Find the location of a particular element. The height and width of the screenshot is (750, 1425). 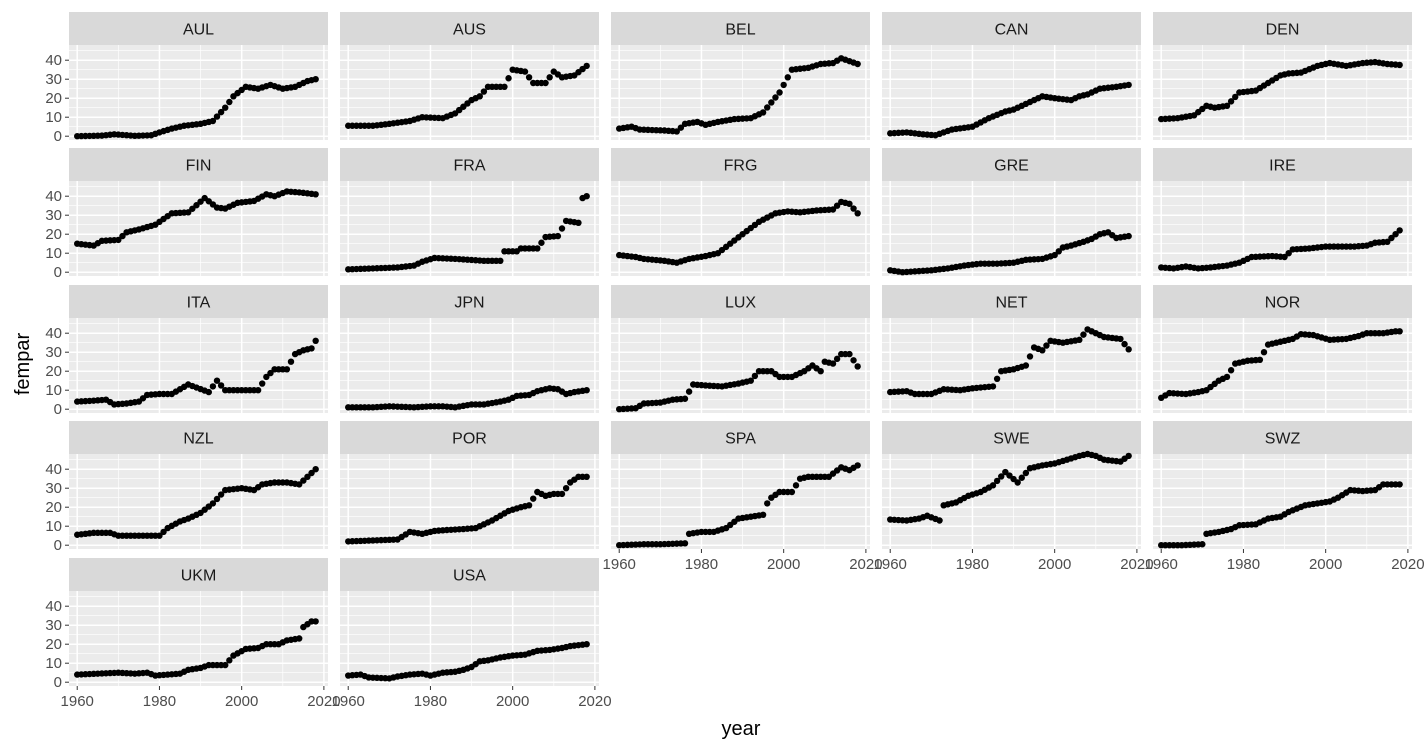

facet-strip-label: SPA is located at coordinates (740, 439).